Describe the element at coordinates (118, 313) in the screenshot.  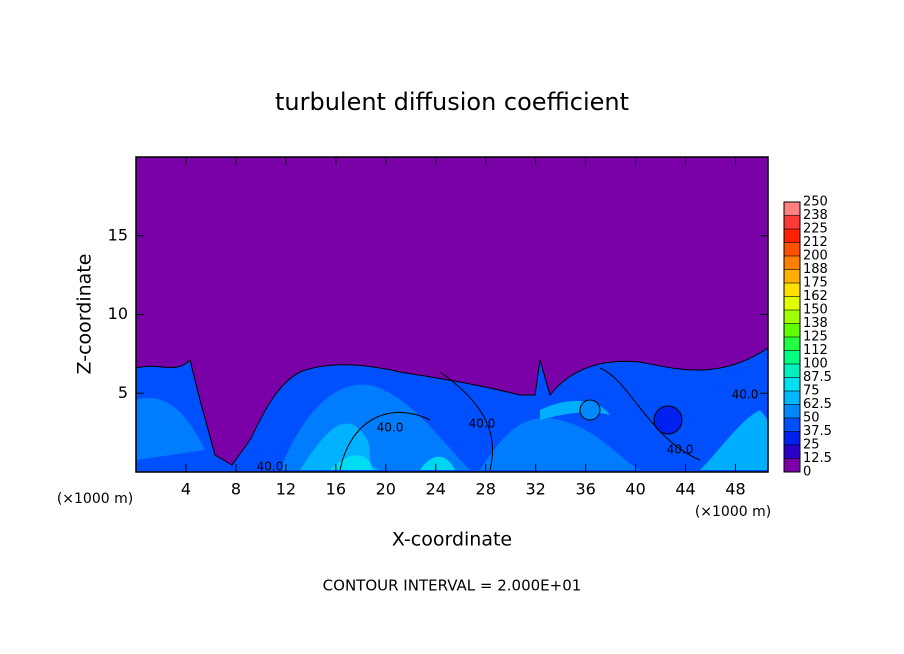
I see `y-tick-label: 10` at that location.